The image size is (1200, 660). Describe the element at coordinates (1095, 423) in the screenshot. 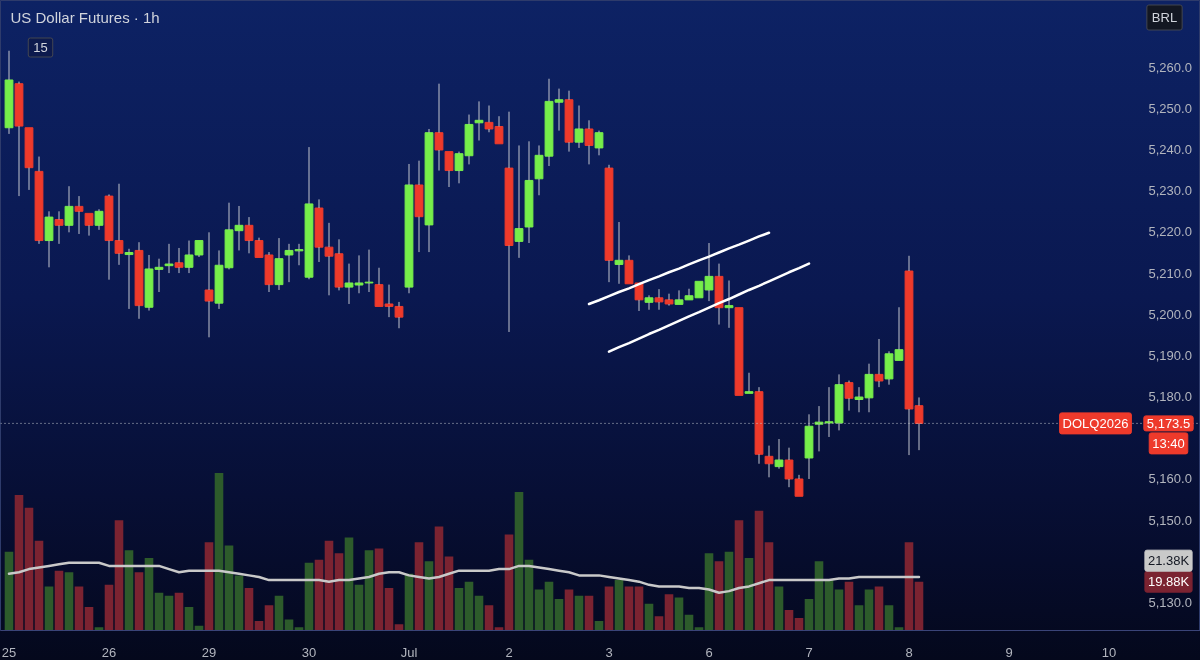

I see `annotation: DOLQ2026` at that location.